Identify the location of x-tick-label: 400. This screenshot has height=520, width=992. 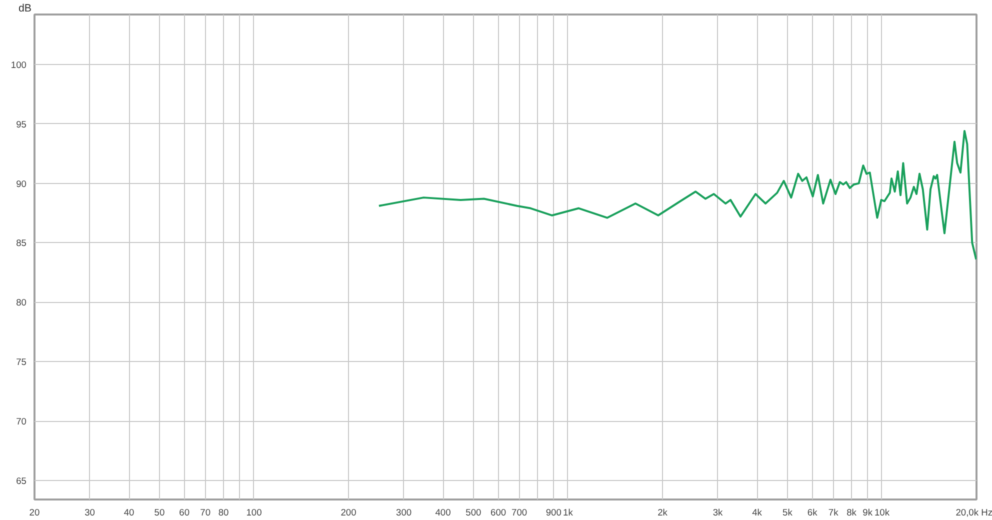
(443, 513).